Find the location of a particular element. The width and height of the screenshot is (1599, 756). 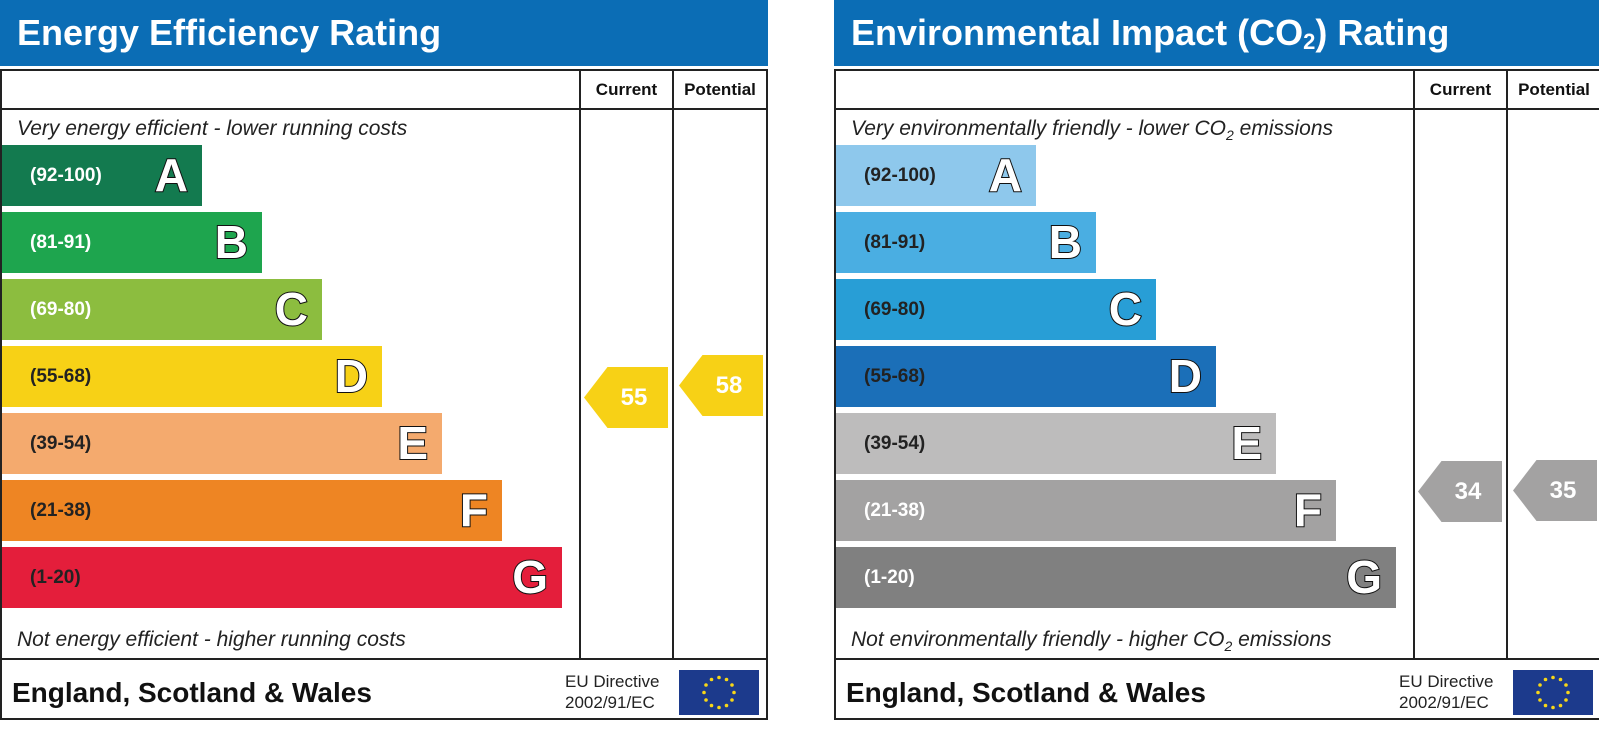

environmental-current-rating-arrow: 34 is located at coordinates (1460, 491).